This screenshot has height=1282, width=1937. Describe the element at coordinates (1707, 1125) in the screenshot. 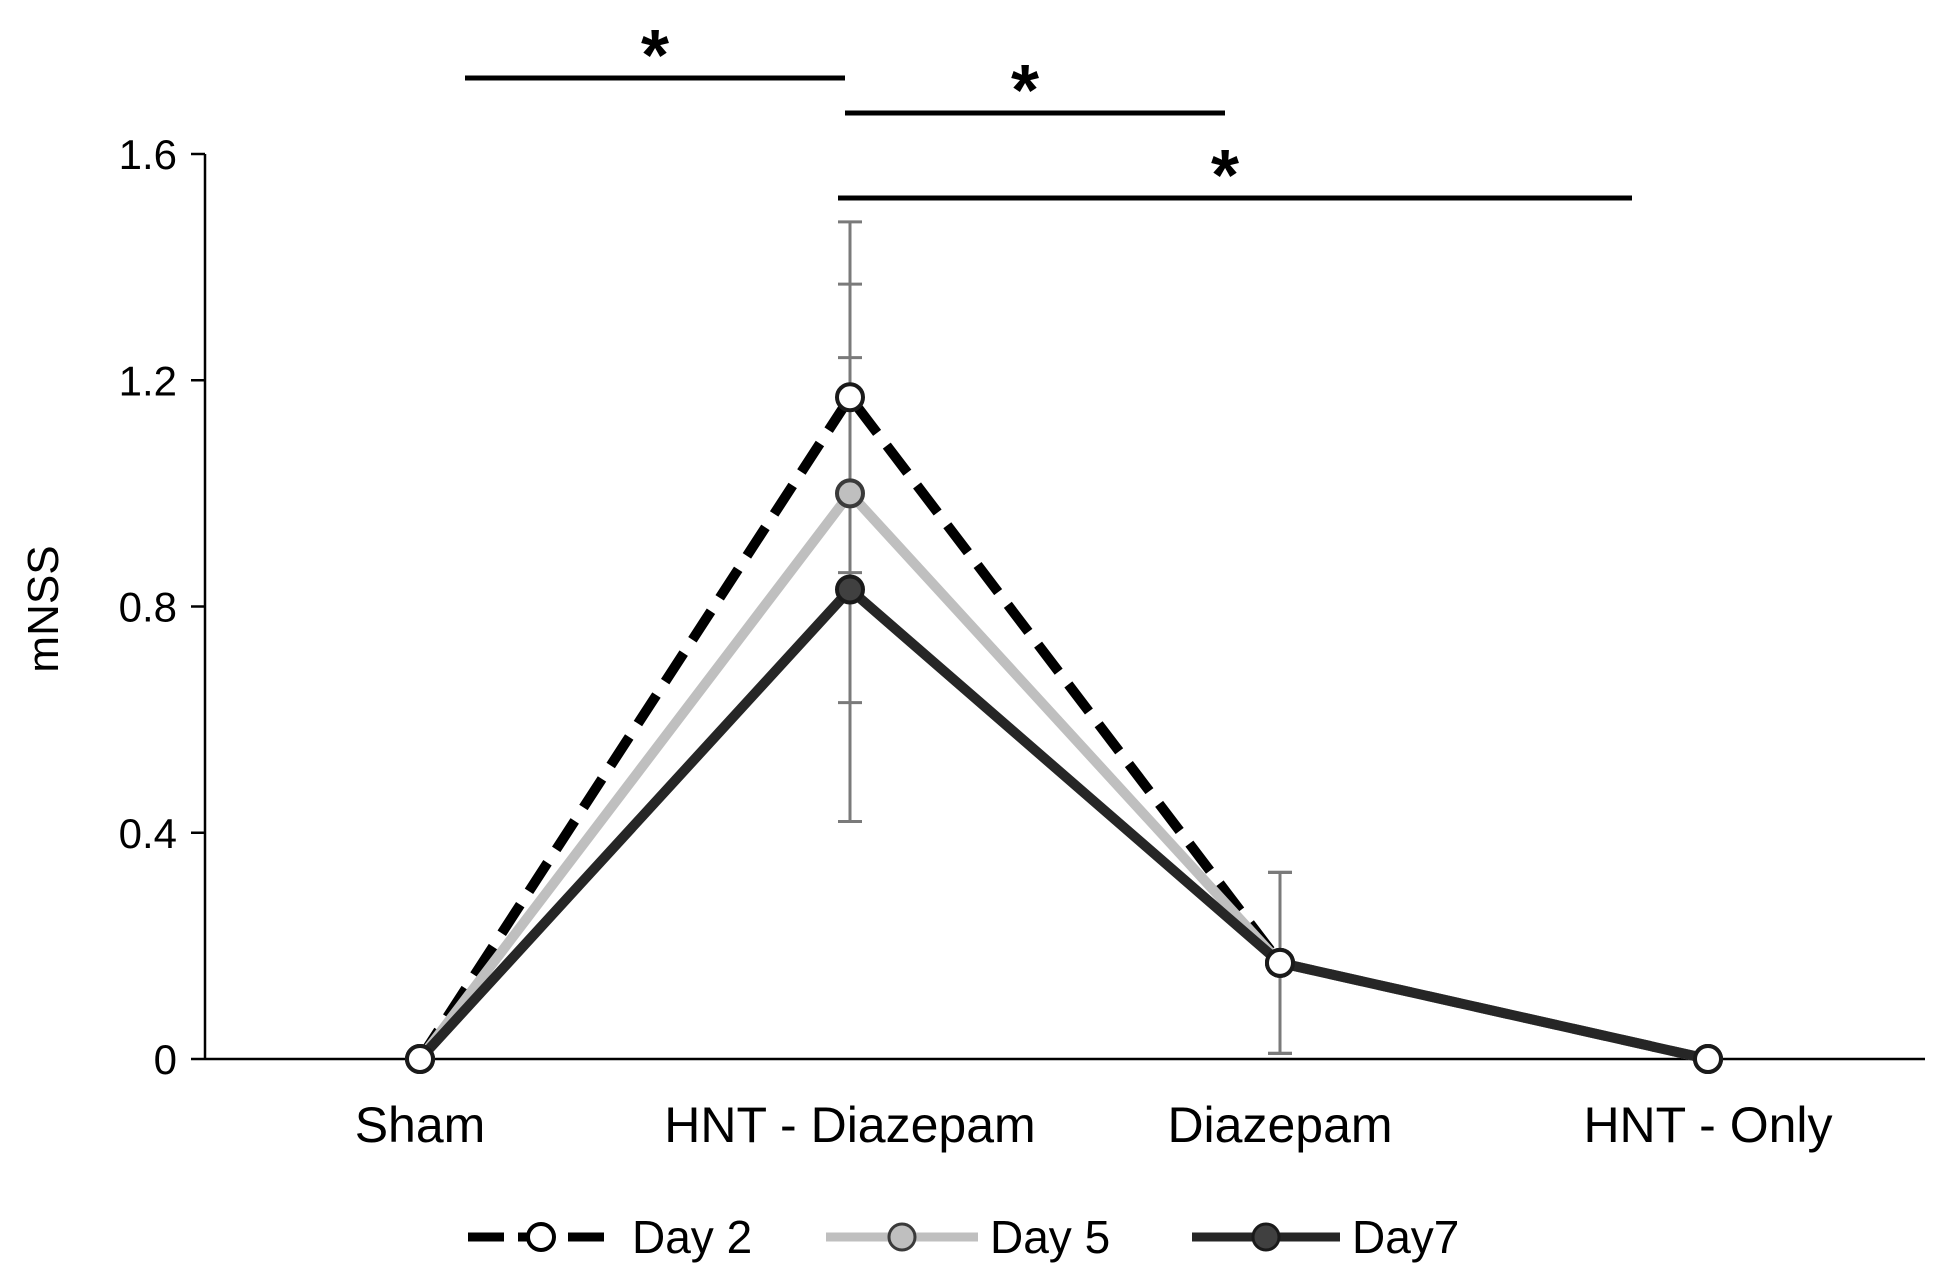

I see `x-category-label-3: HNT - Only` at that location.